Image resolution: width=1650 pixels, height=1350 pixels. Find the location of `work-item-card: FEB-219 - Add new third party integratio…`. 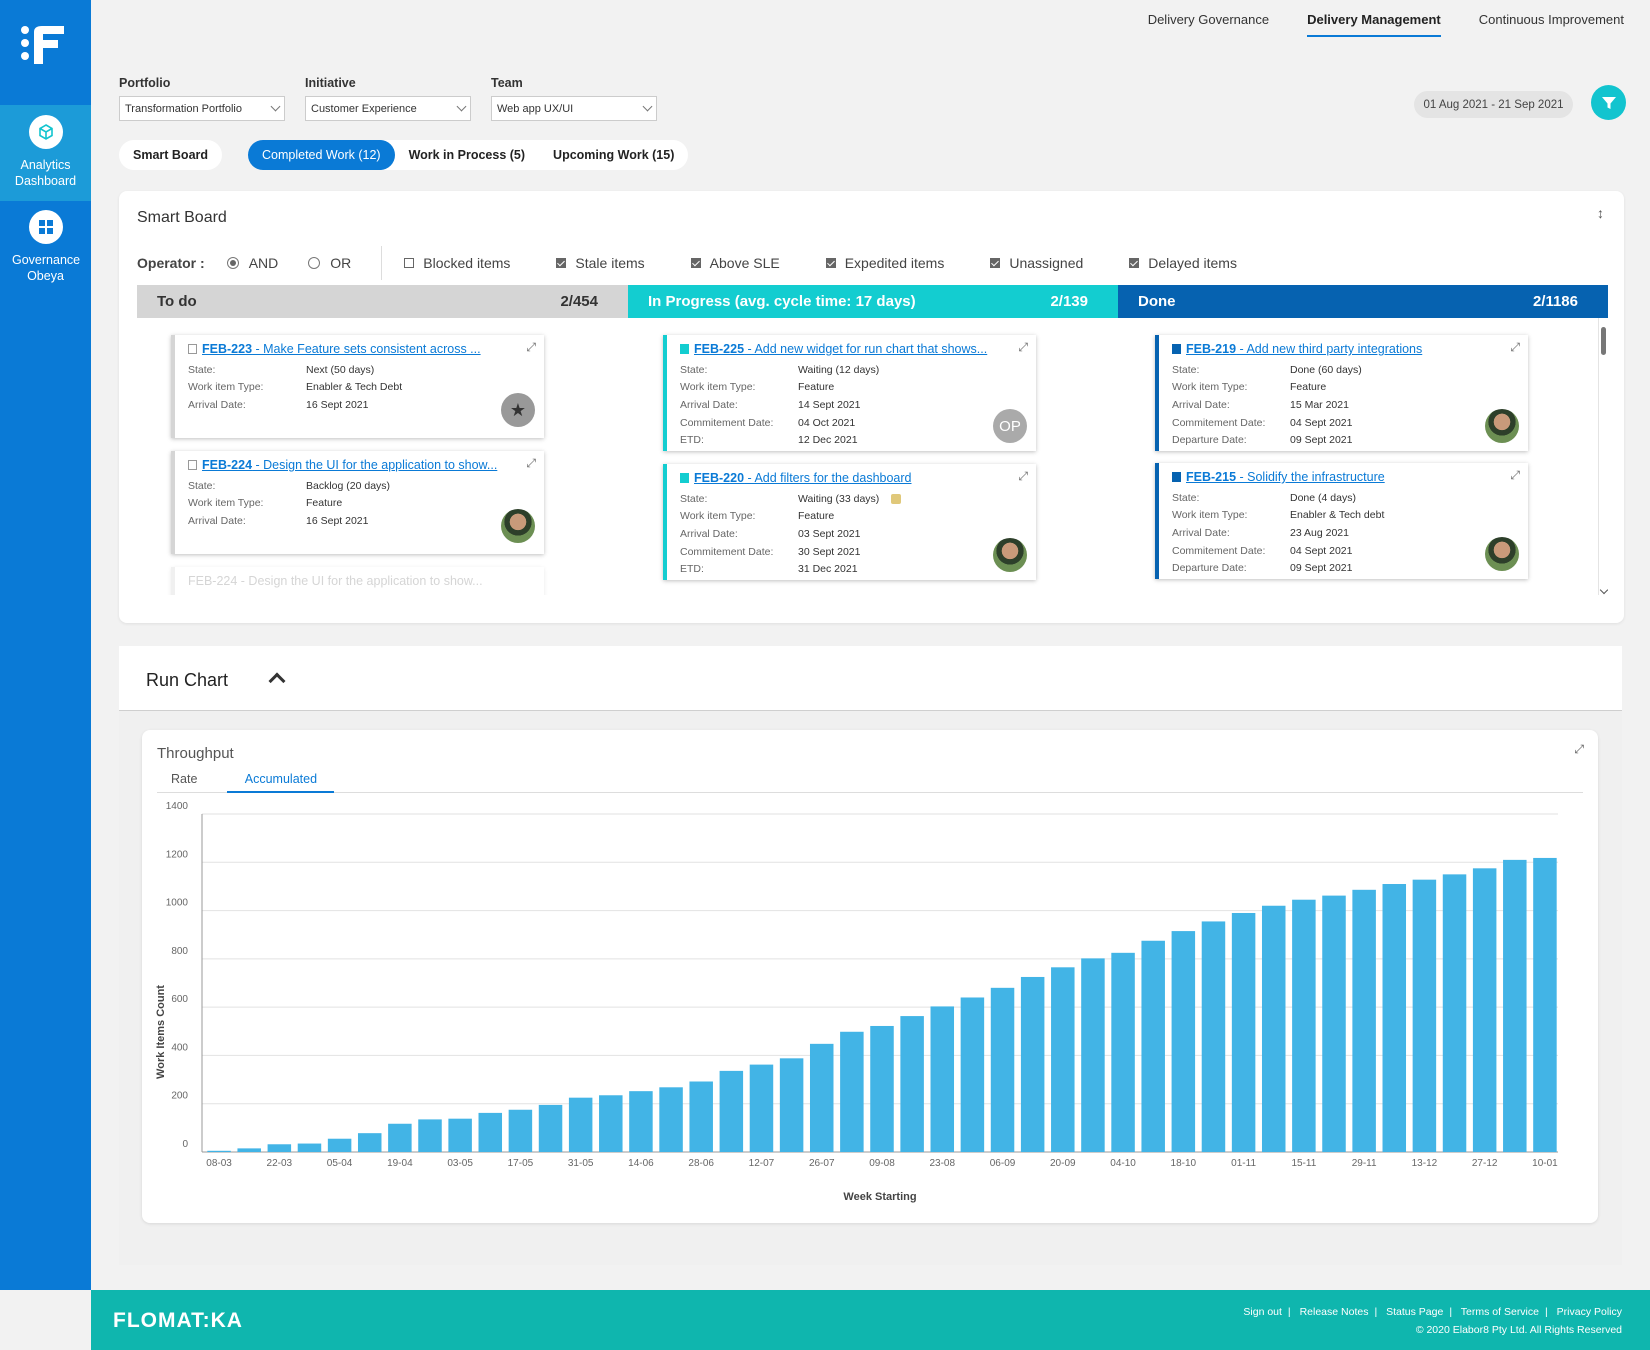

work-item-card: FEB-219 - Add new third party integratio… is located at coordinates (1341, 393).